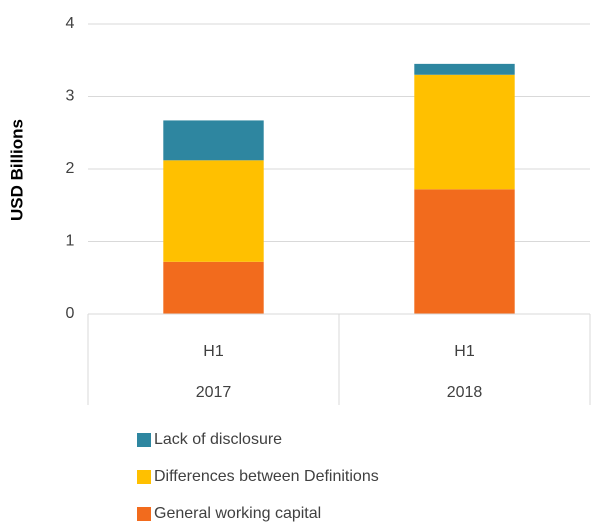  Describe the element at coordinates (70, 96) in the screenshot. I see `y-tick-label: 3` at that location.